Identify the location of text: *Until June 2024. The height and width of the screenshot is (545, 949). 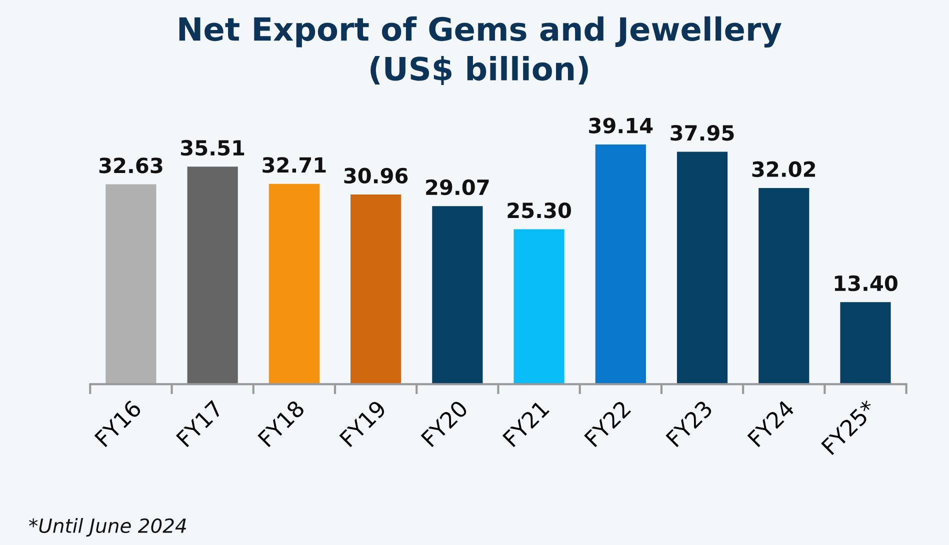
(107, 527).